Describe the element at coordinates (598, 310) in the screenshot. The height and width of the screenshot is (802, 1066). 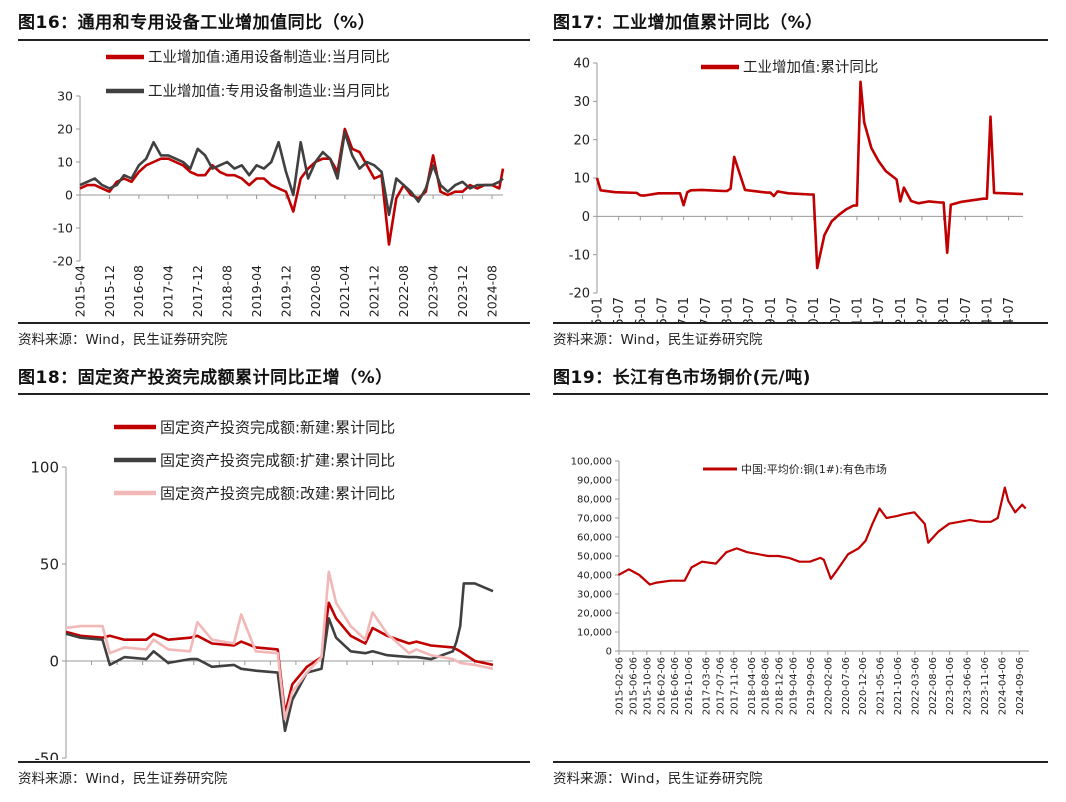
I see `x-tick-label: 2015-01` at that location.